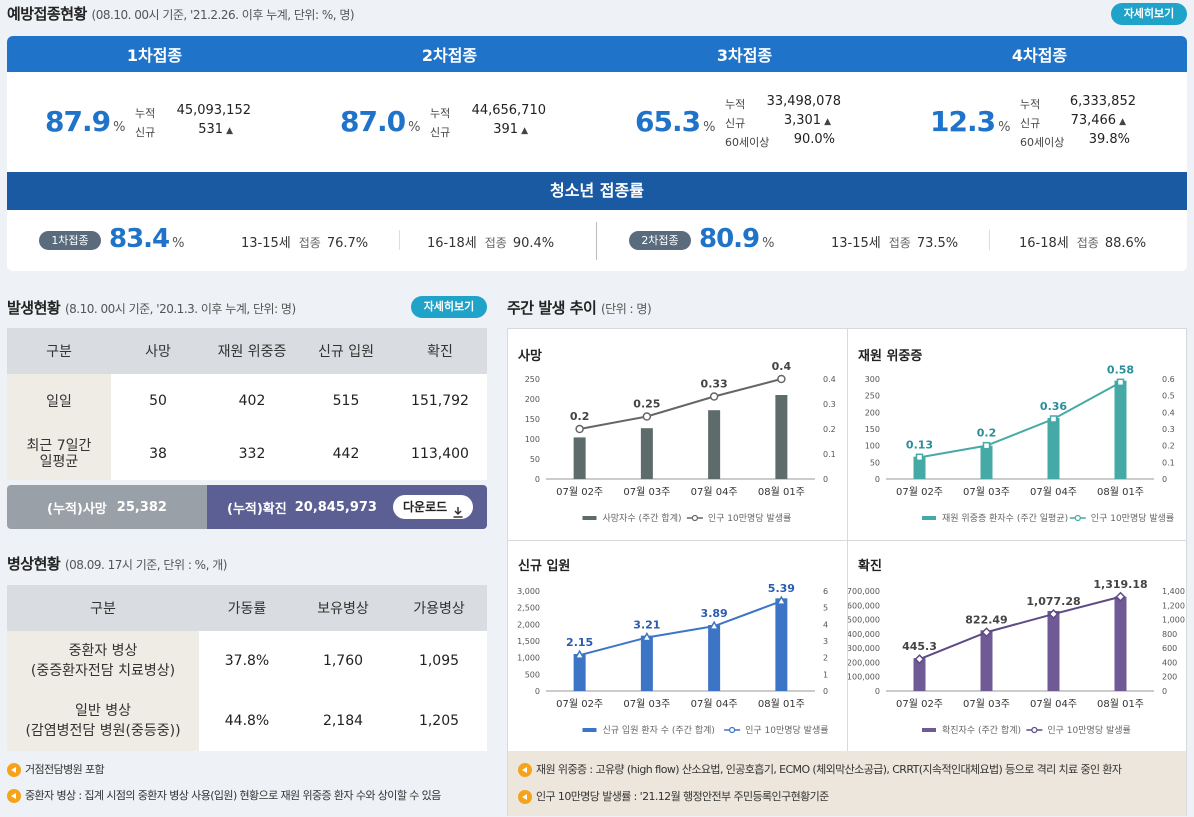 This screenshot has height=817, width=1194. What do you see at coordinates (1173, 591) in the screenshot?
I see `y2-tick-label: 1,400` at bounding box center [1173, 591].